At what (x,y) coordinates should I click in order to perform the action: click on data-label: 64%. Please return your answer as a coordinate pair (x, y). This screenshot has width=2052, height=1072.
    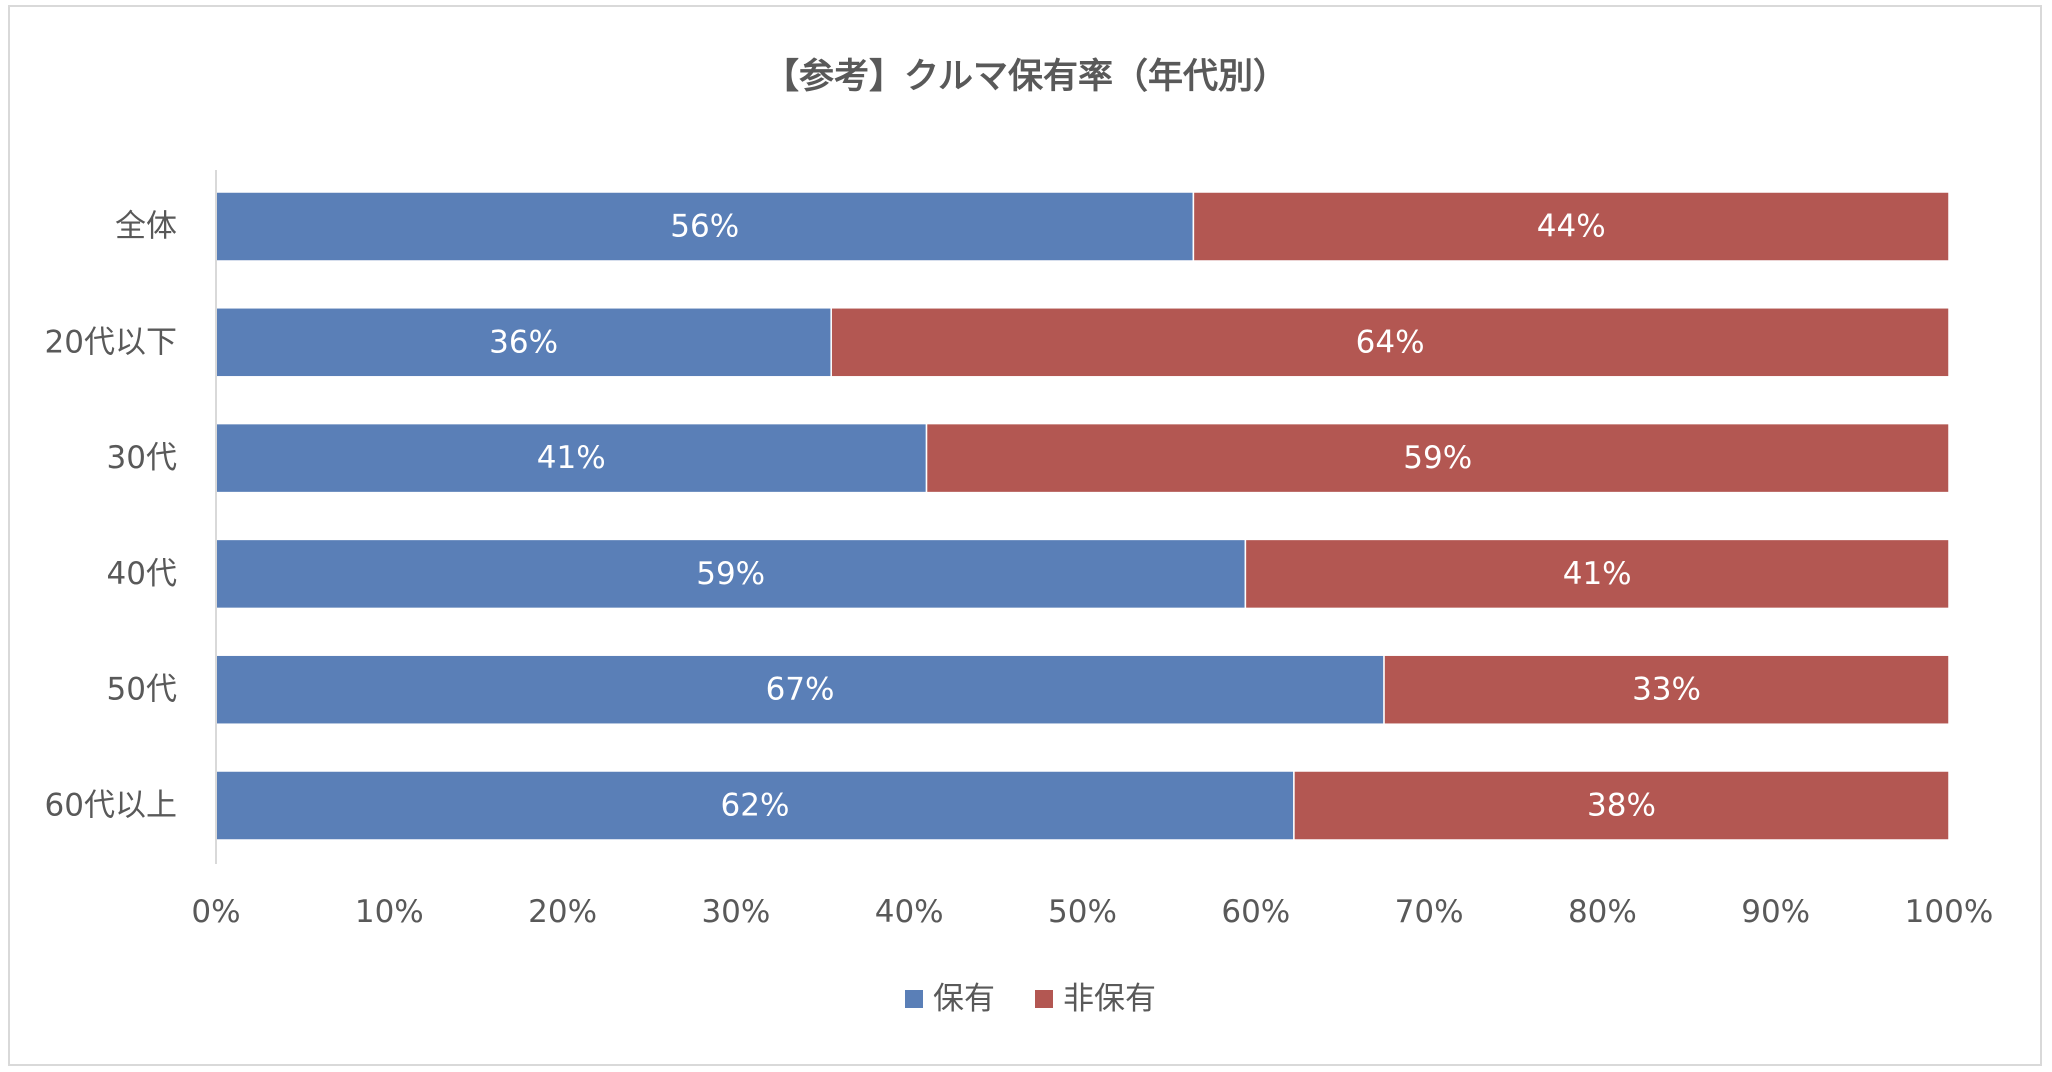
    Looking at the image, I should click on (1390, 342).